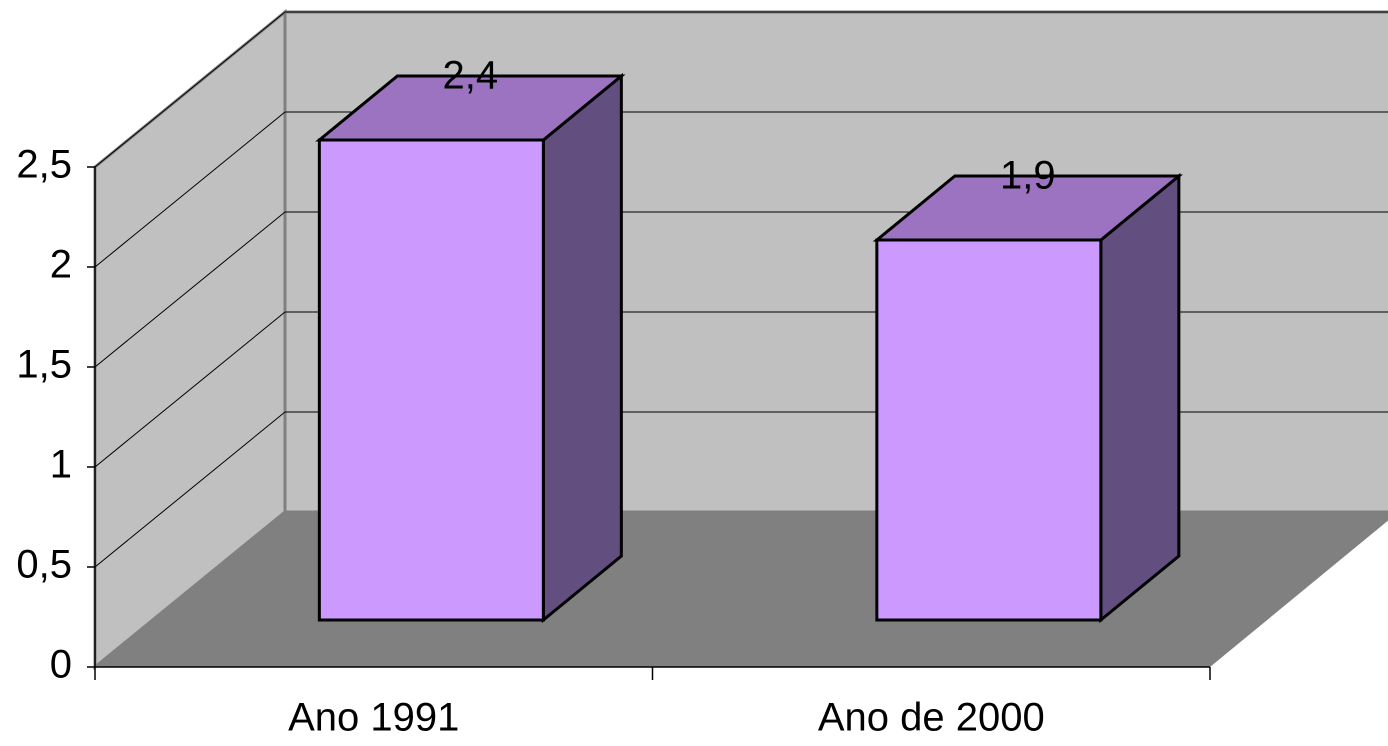  I want to click on x-tick-label: Ano 1991, so click(373, 718).